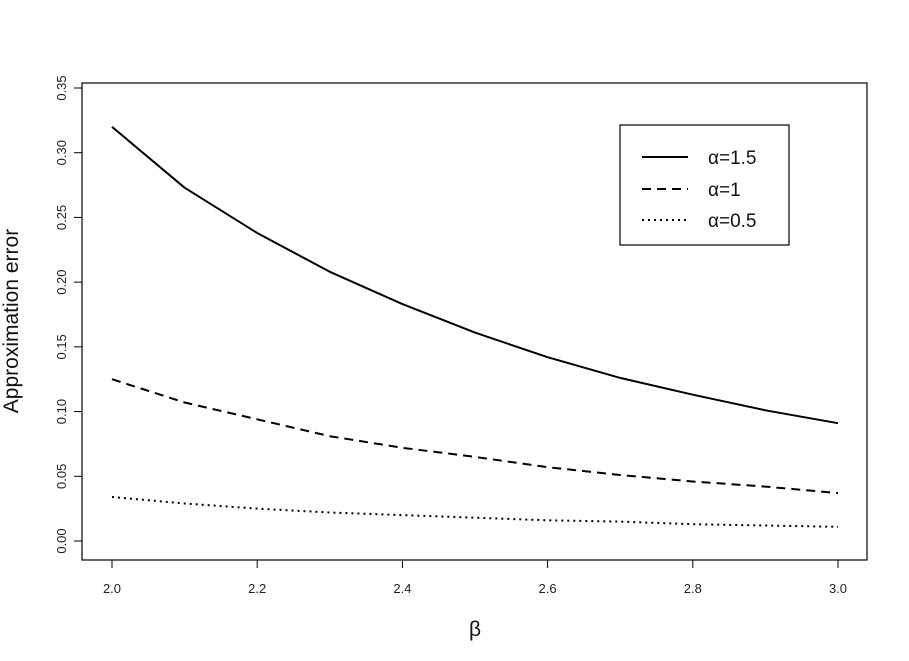 This screenshot has width=909, height=661. I want to click on x-axis-title: β, so click(475, 629).